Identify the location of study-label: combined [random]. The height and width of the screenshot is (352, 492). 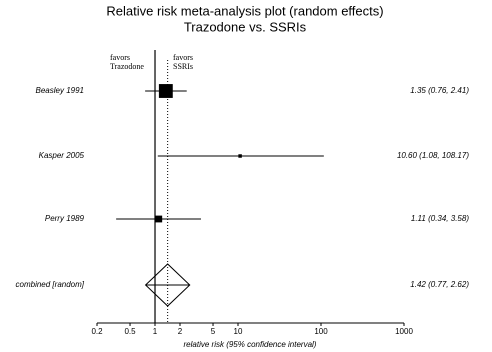
(50, 284).